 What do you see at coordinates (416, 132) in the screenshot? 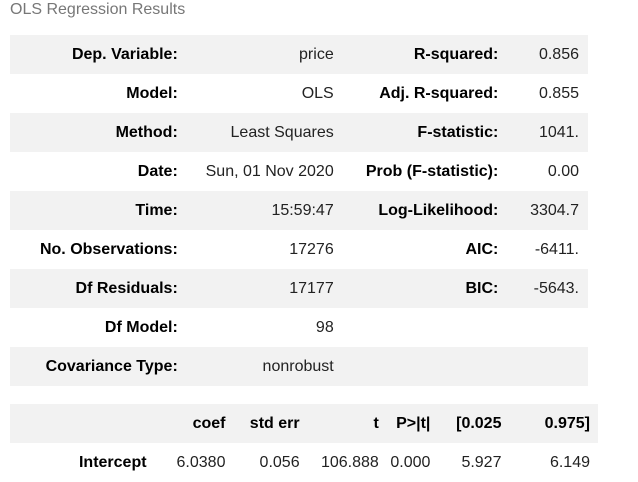
I see `summary-key: F-statistic:` at bounding box center [416, 132].